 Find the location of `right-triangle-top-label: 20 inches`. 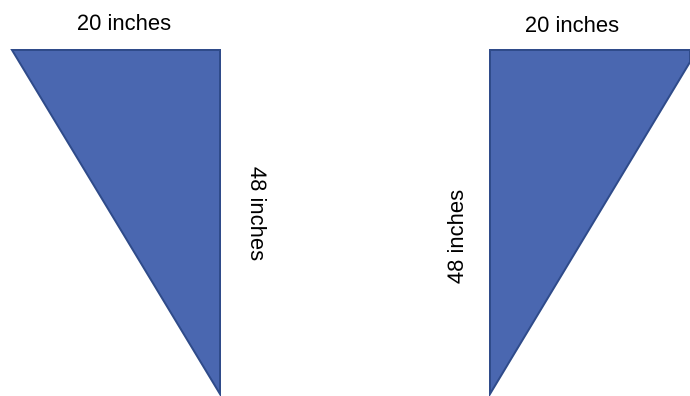

right-triangle-top-label: 20 inches is located at coordinates (572, 24).